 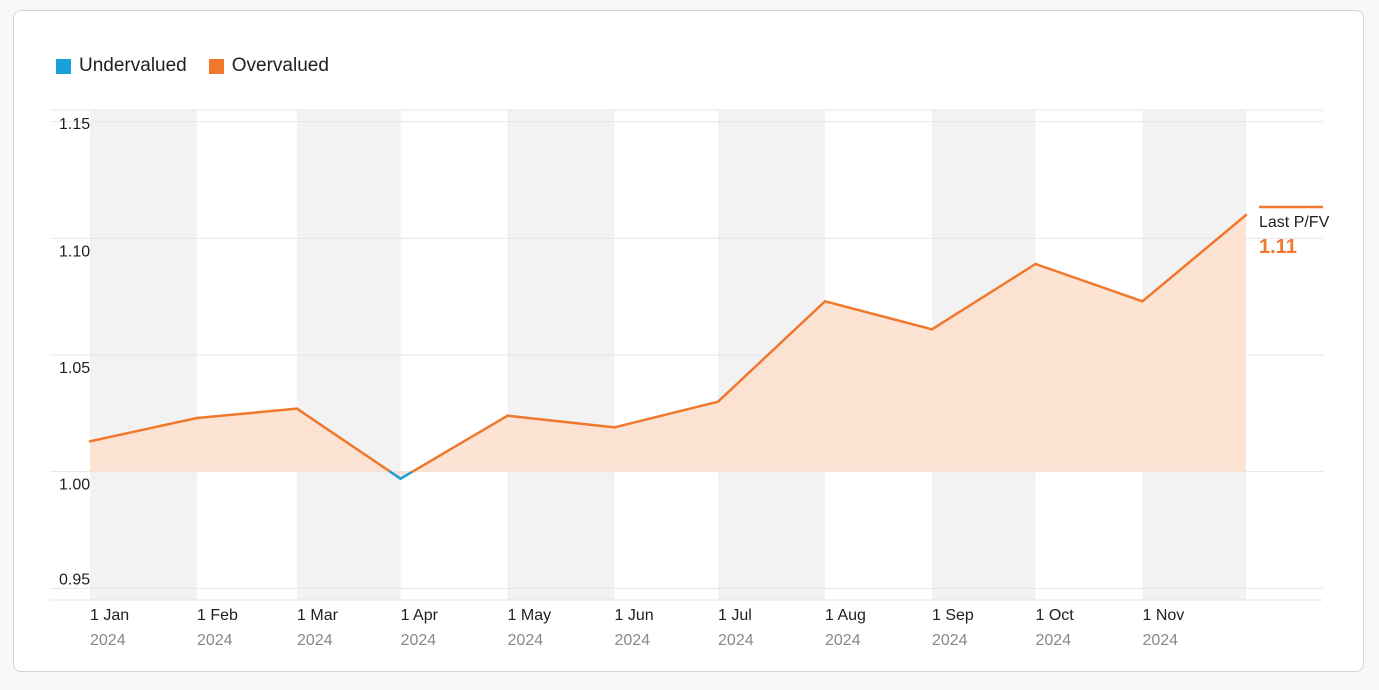 I want to click on overvalued-swatch-icon, so click(x=216, y=66).